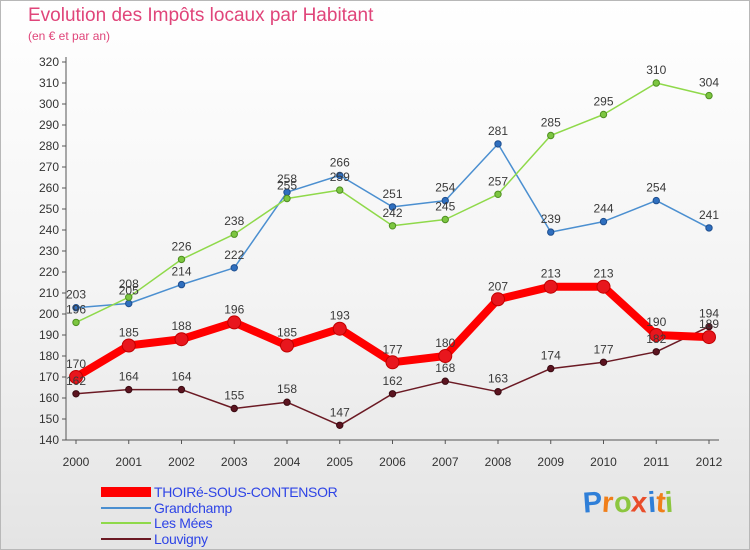 This screenshot has height=550, width=750. I want to click on data-label: 238, so click(234, 221).